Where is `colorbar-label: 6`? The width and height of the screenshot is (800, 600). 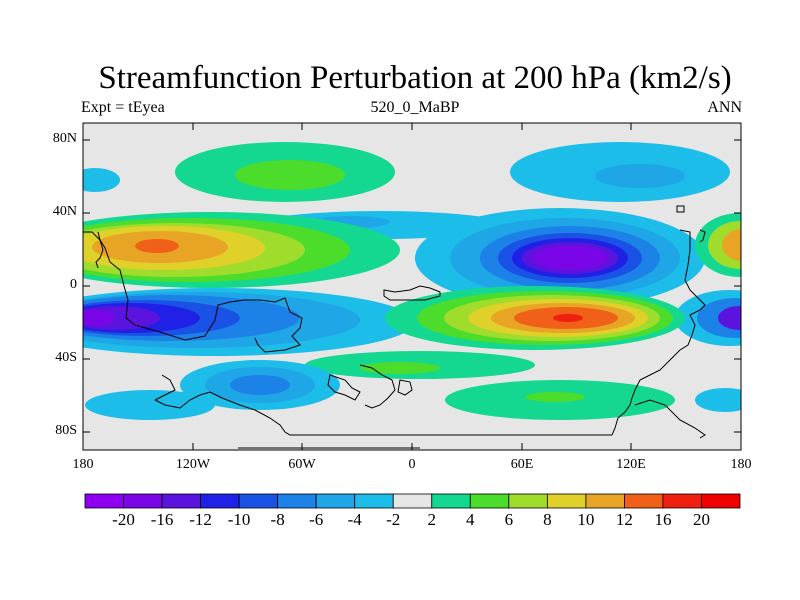
colorbar-label: 6 is located at coordinates (509, 519).